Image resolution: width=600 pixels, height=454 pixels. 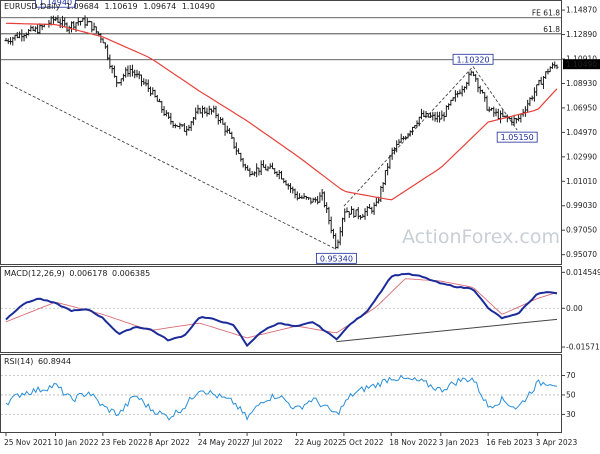 What do you see at coordinates (571, 375) in the screenshot?
I see `rsi-y-tick-label: 70` at bounding box center [571, 375].